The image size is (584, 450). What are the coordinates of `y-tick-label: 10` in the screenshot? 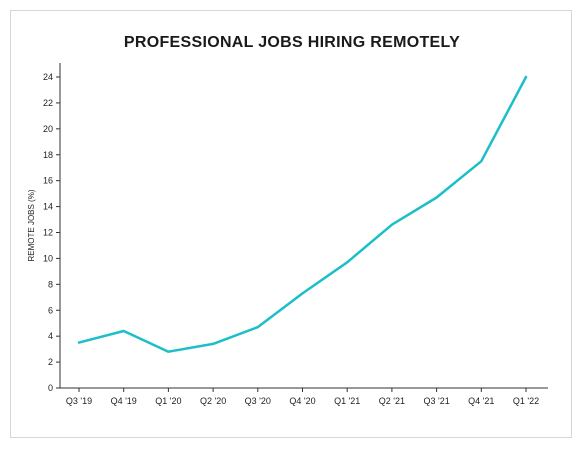 It's located at (48, 258).